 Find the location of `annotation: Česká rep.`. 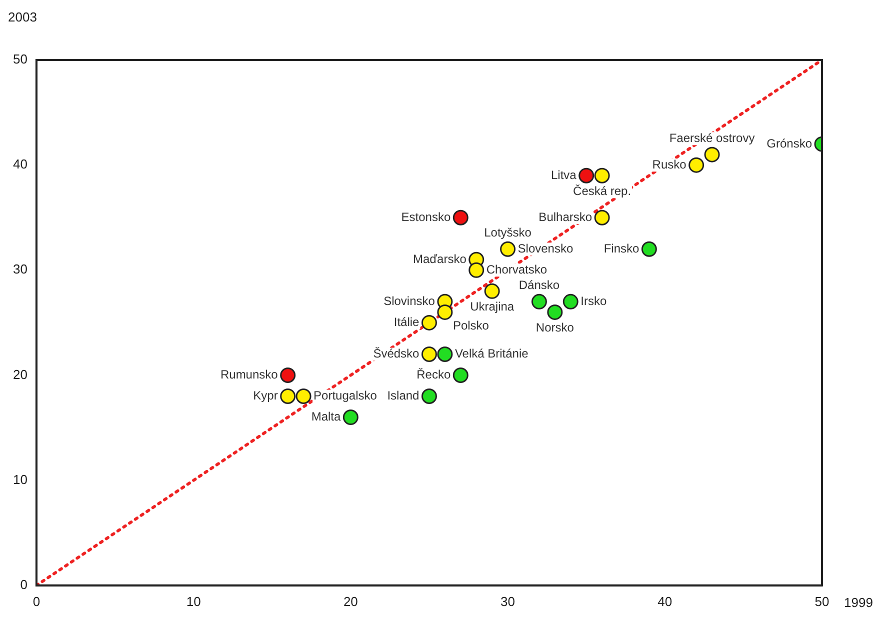

annotation: Česká rep. is located at coordinates (602, 191).